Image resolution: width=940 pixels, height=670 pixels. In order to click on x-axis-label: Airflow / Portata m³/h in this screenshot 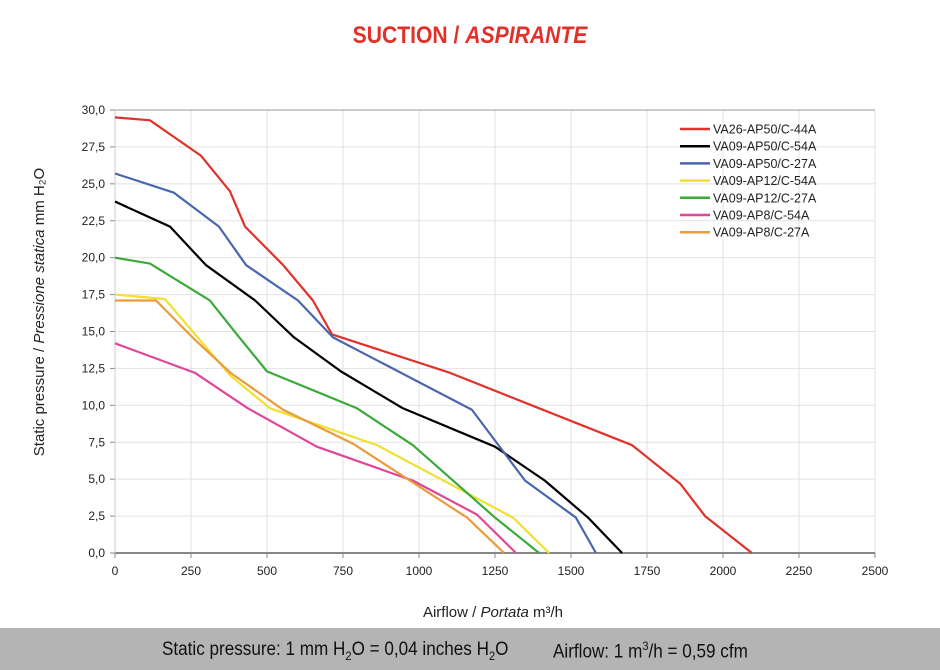, I will do `click(493, 612)`.